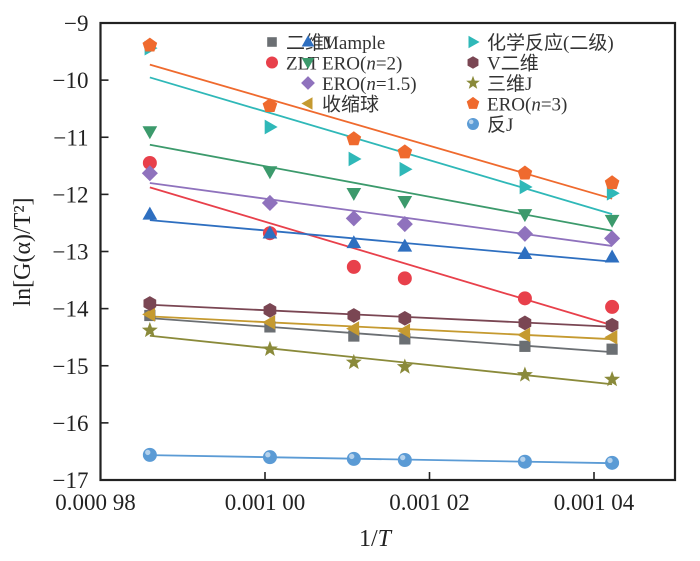 This screenshot has width=700, height=561. I want to click on legend-item: ERO(n=2), so click(351, 64).